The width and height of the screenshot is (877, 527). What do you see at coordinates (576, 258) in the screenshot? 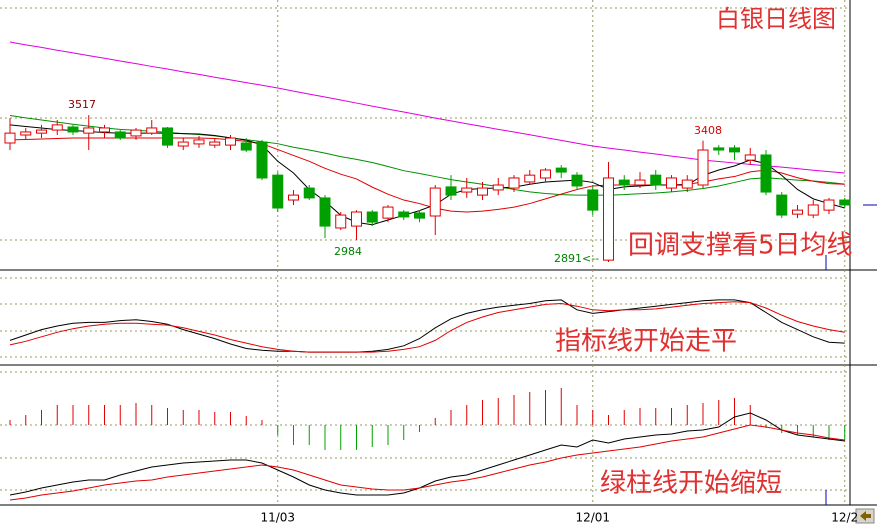
I see `annotation: 2891<--` at bounding box center [576, 258].